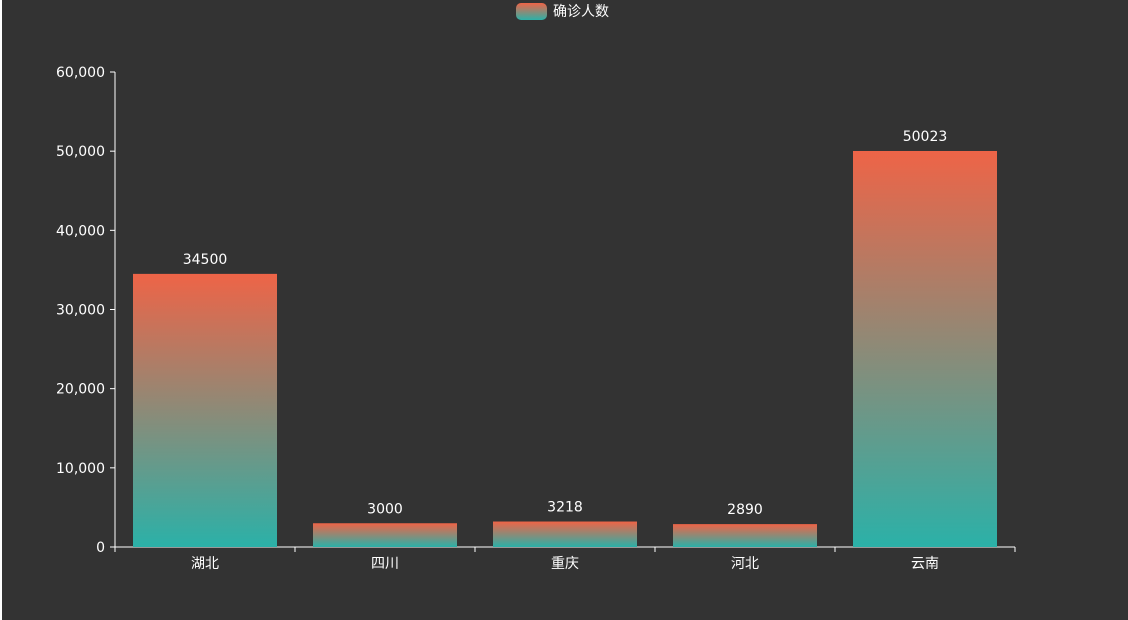 Image resolution: width=1128 pixels, height=620 pixels. Describe the element at coordinates (80, 231) in the screenshot. I see `y-tick-label: 40,000` at that location.